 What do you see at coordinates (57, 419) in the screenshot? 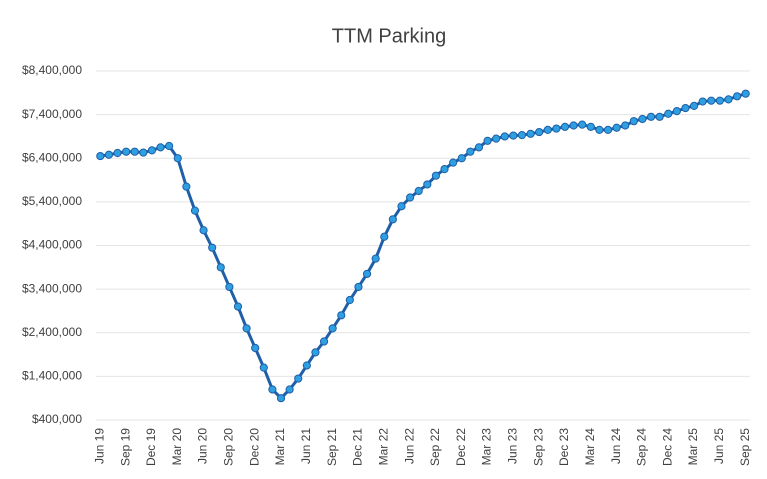
I see `y-tick-label: $400,000` at bounding box center [57, 419].